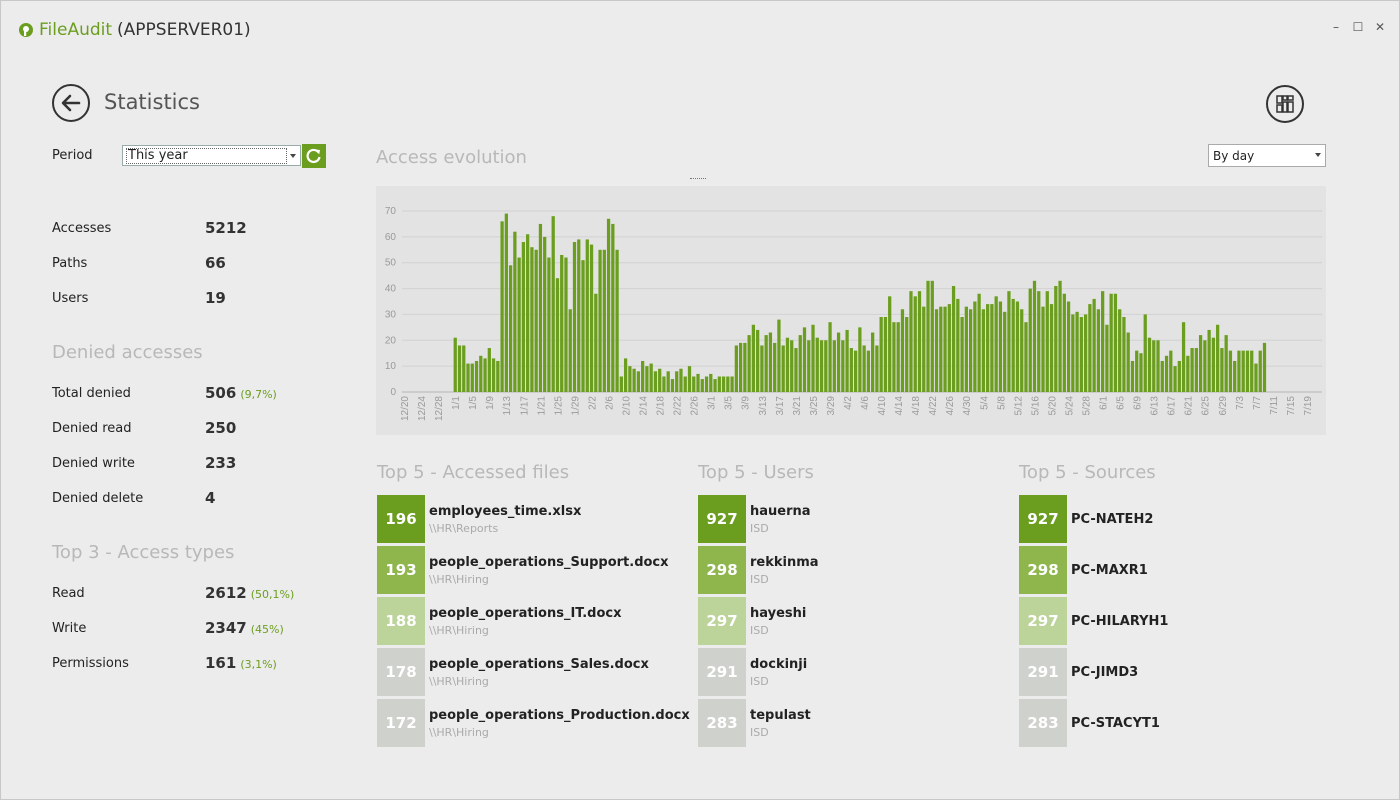 The image size is (1400, 800). What do you see at coordinates (1285, 104) in the screenshot?
I see `dashboard-view-button` at bounding box center [1285, 104].